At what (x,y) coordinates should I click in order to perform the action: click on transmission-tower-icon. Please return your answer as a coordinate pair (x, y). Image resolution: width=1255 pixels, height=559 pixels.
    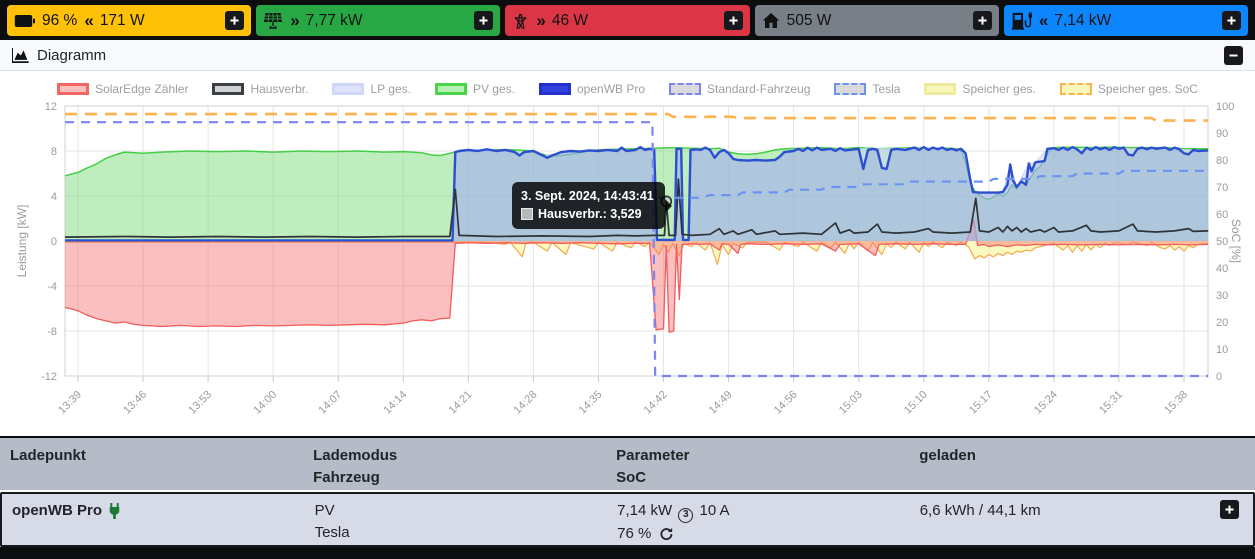
    Looking at the image, I should click on (520, 21).